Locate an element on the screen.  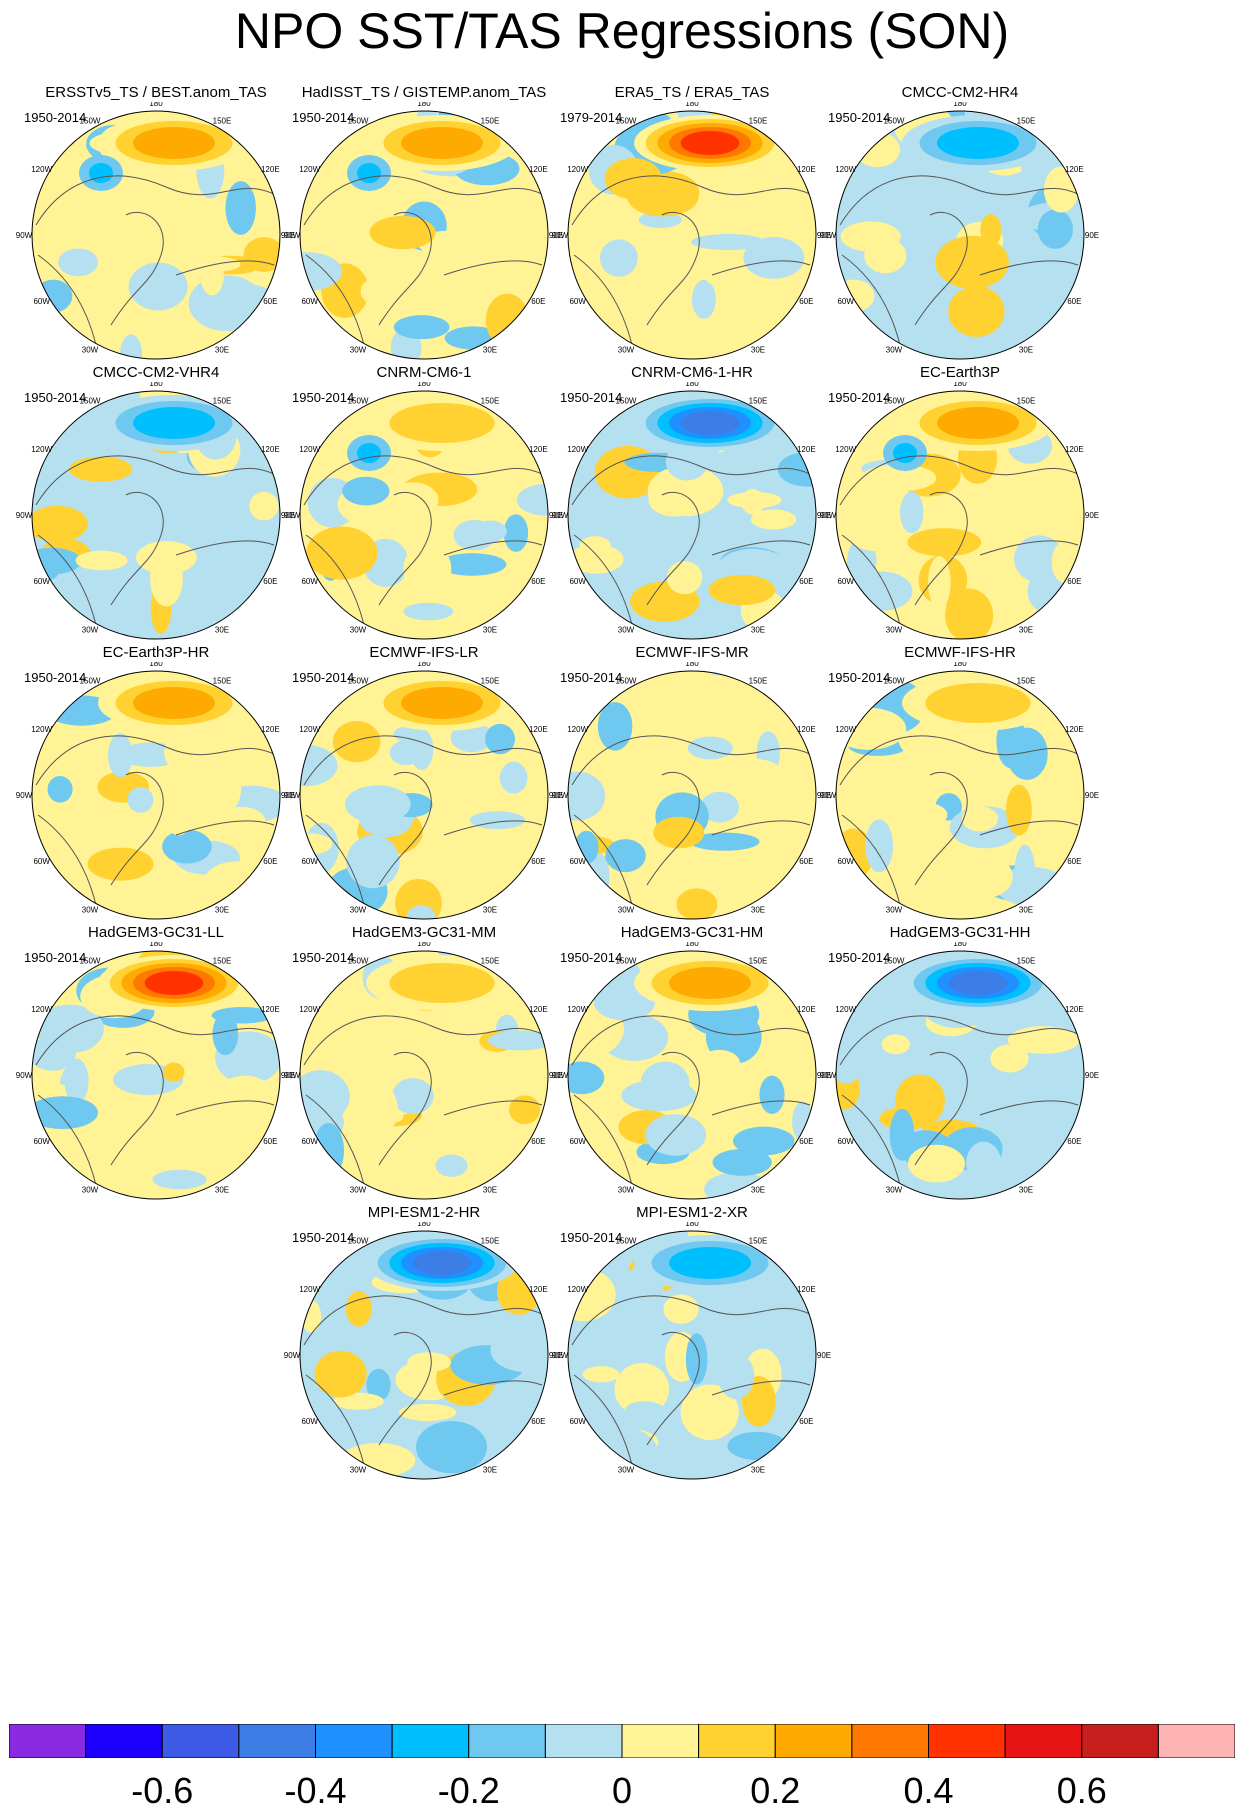
longitude-label: 0 is located at coordinates (960, 923).